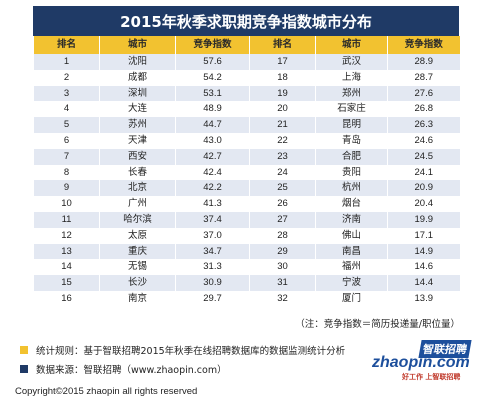 This screenshot has width=500, height=408. Describe the element at coordinates (423, 156) in the screenshot. I see `cell-index: 24.5` at that location.